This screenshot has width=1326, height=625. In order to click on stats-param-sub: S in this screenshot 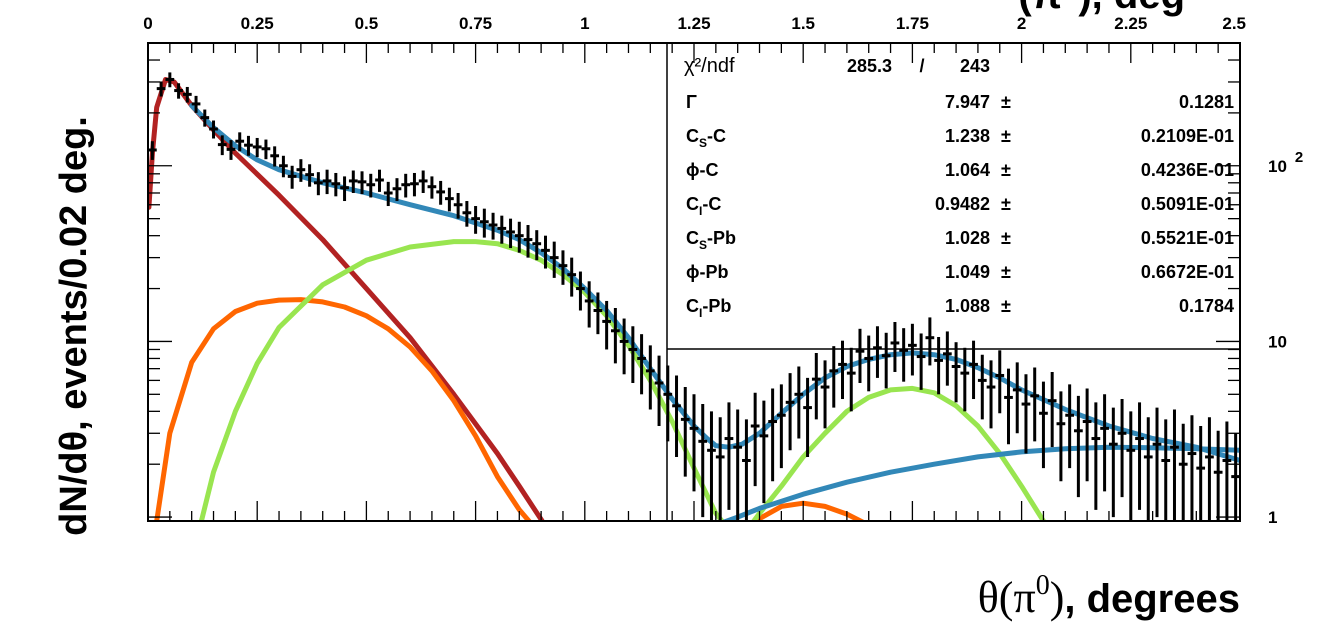, I will do `click(703, 143)`.